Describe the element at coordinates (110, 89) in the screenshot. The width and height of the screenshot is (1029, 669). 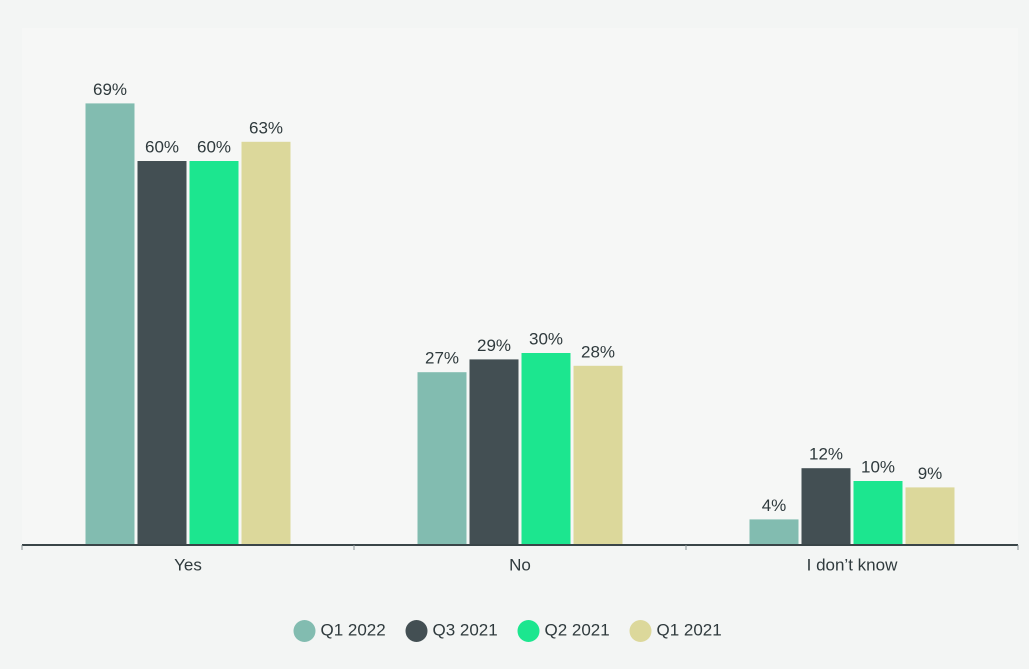
I see `data-label: 69%` at that location.